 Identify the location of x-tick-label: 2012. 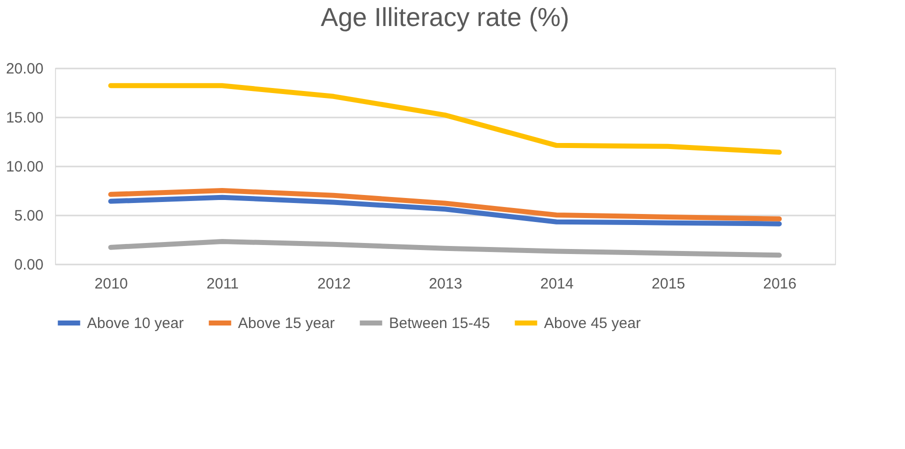
(334, 284).